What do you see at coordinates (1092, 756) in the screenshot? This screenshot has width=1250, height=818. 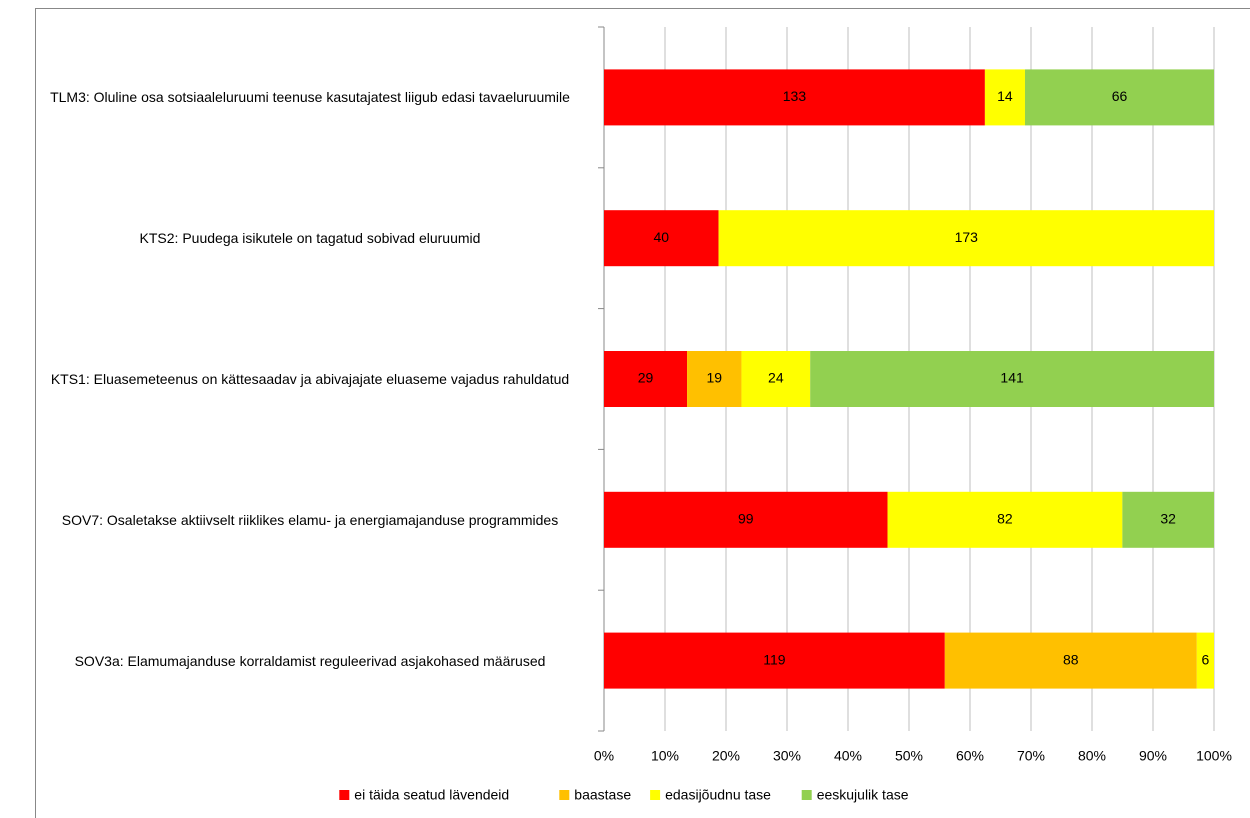 I see `x-tick-label: 80%` at bounding box center [1092, 756].